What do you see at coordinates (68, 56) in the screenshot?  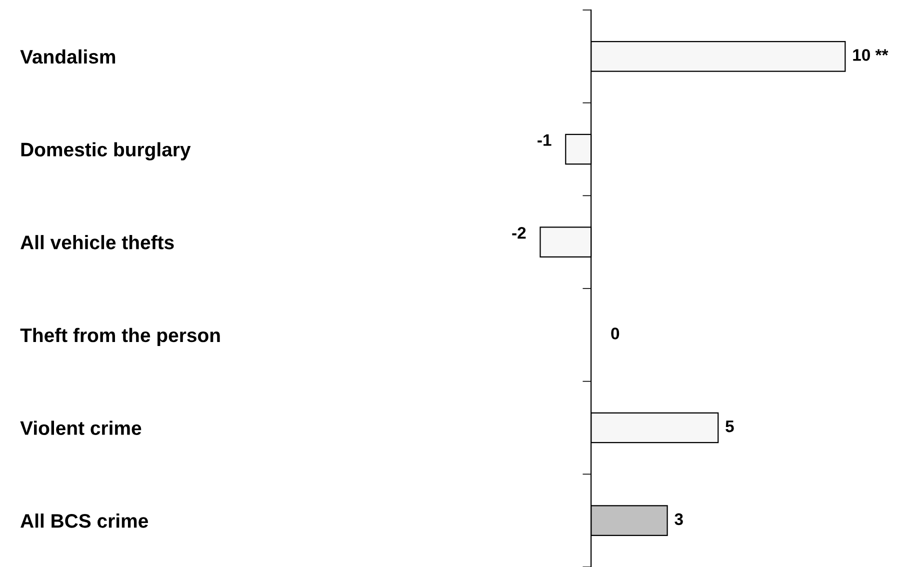 I see `y-tick-label: Vandalism` at bounding box center [68, 56].